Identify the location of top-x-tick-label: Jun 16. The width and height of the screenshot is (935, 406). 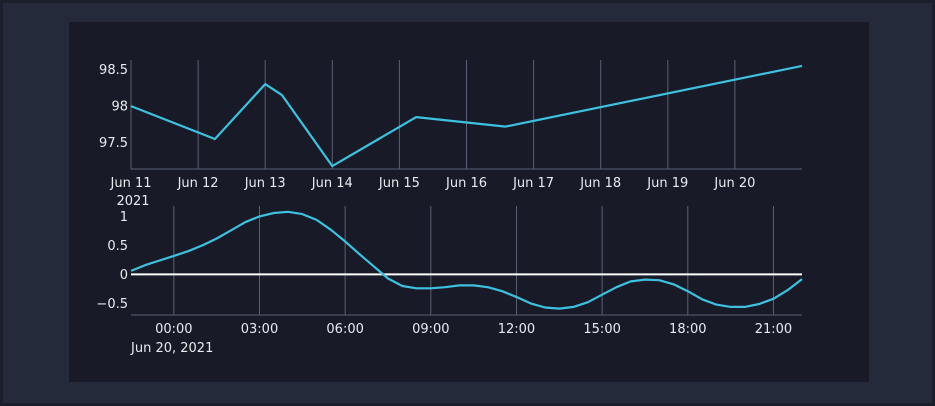
(466, 183).